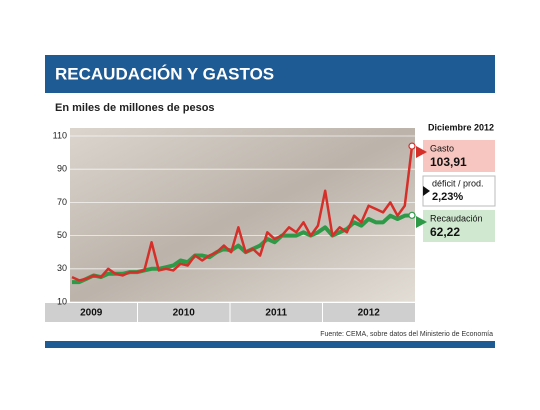 Image resolution: width=540 pixels, height=410 pixels. What do you see at coordinates (62, 301) in the screenshot?
I see `y-tick-label: 10` at bounding box center [62, 301].